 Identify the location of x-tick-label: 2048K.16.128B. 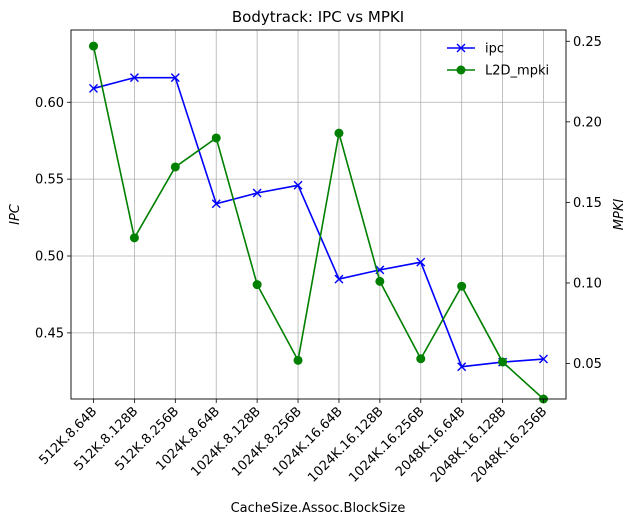
(468, 444).